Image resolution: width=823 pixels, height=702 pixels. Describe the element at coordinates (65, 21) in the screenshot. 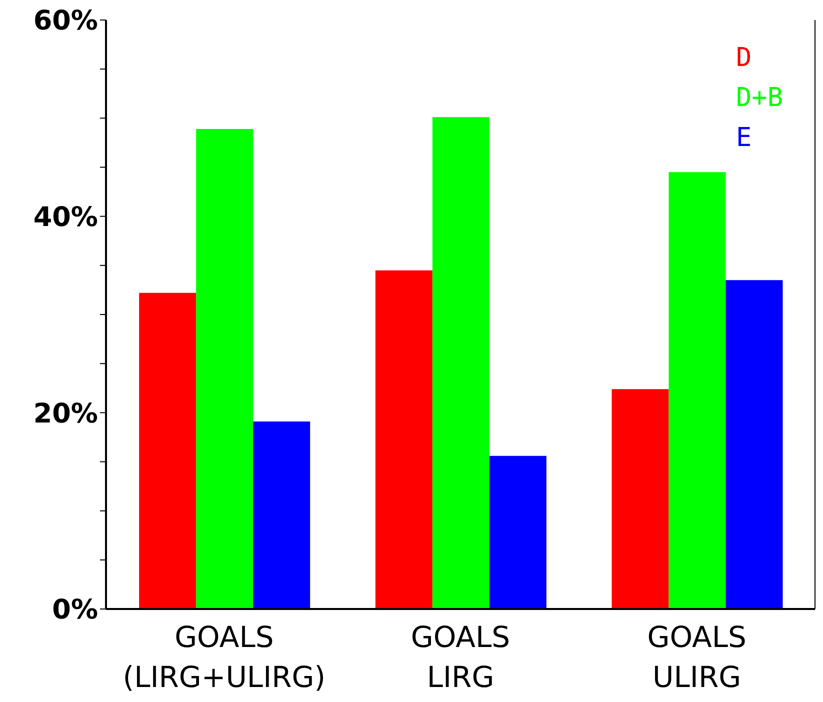

I see `y-tick-label: 60%` at that location.